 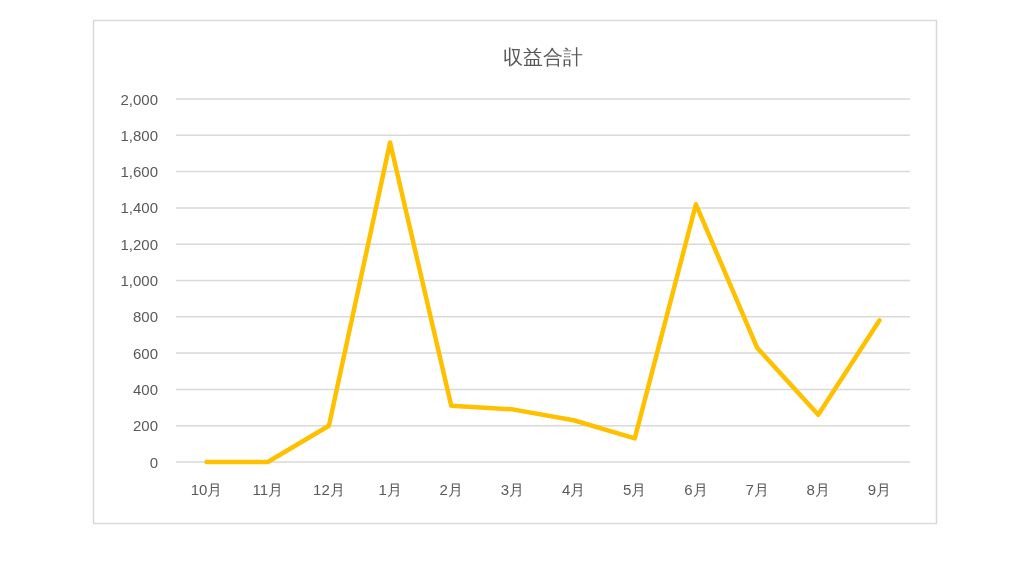 I want to click on x-tick-label: 1月, so click(x=390, y=489).